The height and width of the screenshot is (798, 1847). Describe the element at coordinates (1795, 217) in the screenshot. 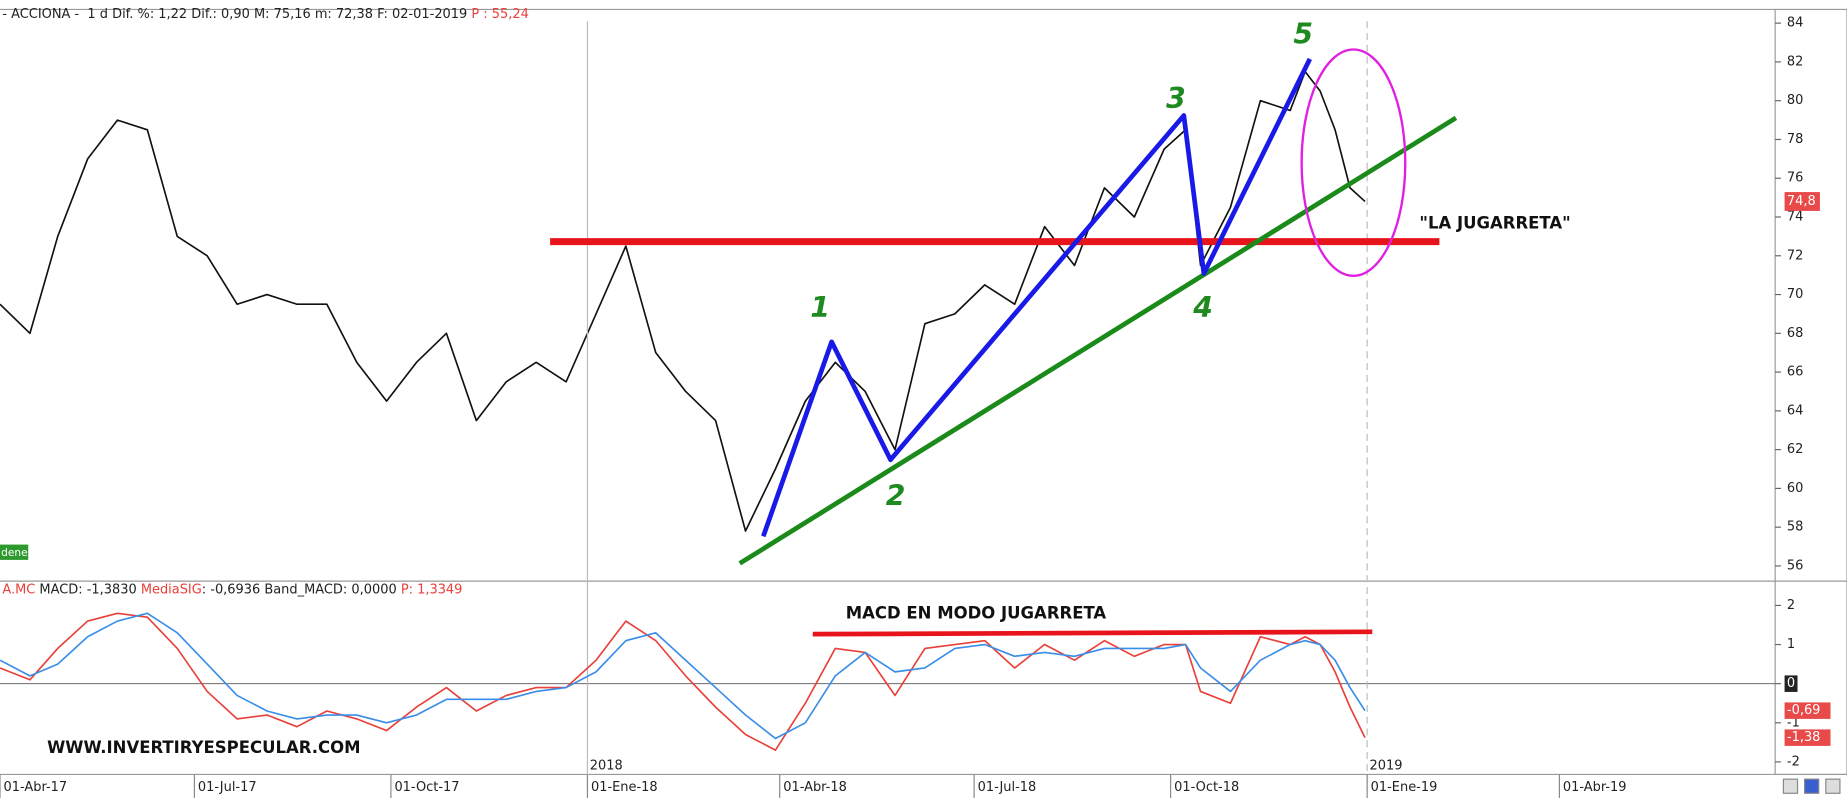

I see `y-tick-label: 74` at that location.